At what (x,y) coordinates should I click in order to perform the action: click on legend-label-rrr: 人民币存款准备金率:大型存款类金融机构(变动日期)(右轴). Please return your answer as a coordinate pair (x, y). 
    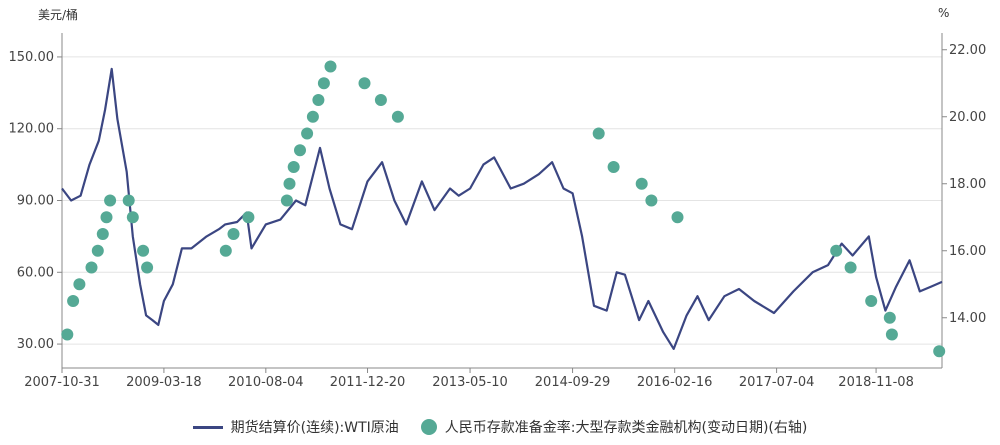
    Looking at the image, I should click on (626, 428).